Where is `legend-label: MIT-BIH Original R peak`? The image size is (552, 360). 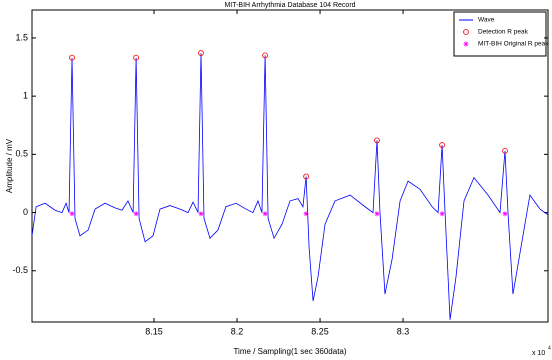 legend-label: MIT-BIH Original R peak is located at coordinates (513, 44).